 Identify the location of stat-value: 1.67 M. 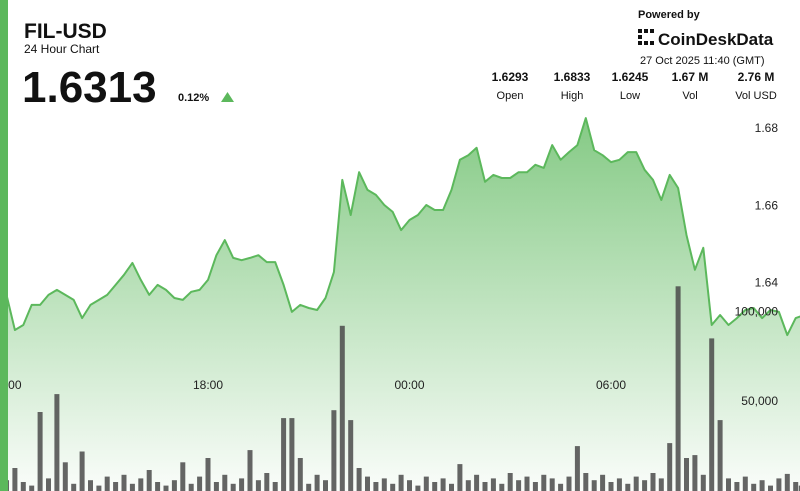
(690, 77).